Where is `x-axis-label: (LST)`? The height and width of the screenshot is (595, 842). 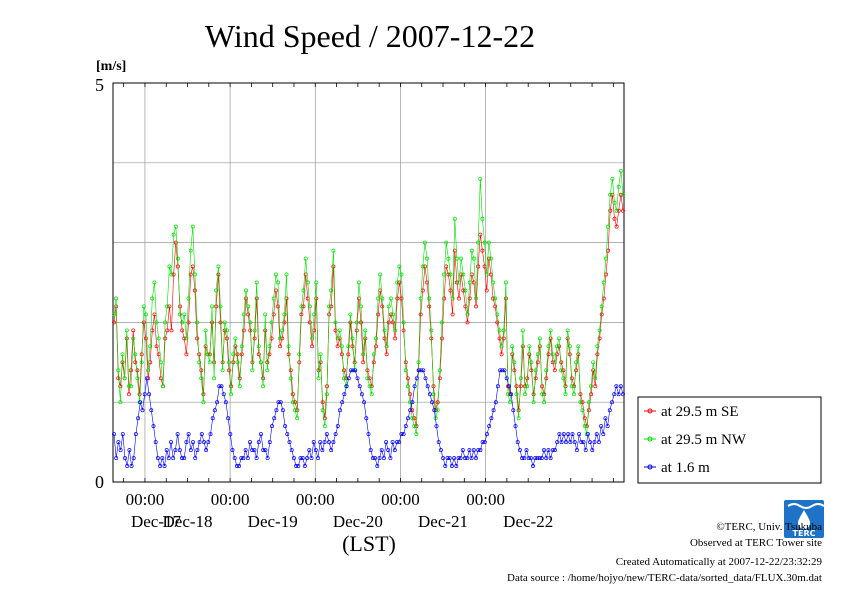 x-axis-label: (LST) is located at coordinates (369, 543).